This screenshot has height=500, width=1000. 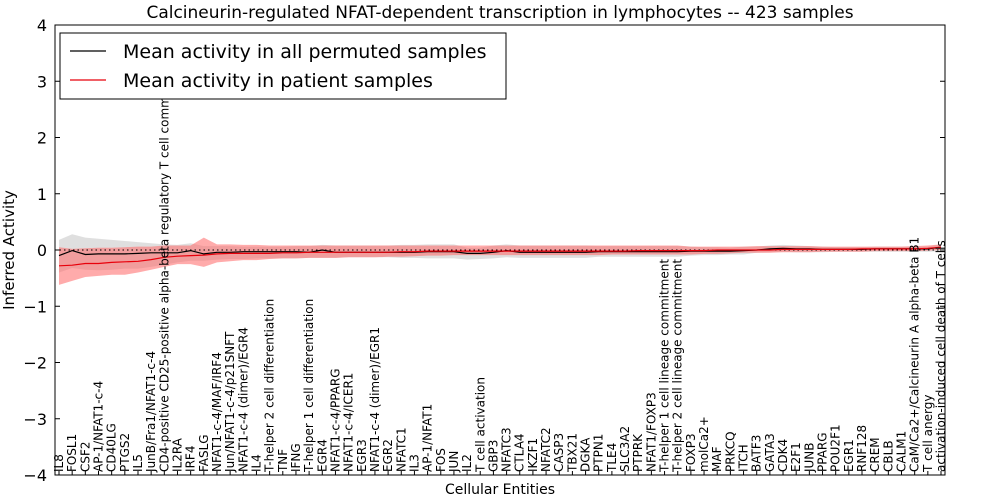 I want to click on y-tick-label: −3, so click(x=35, y=419).